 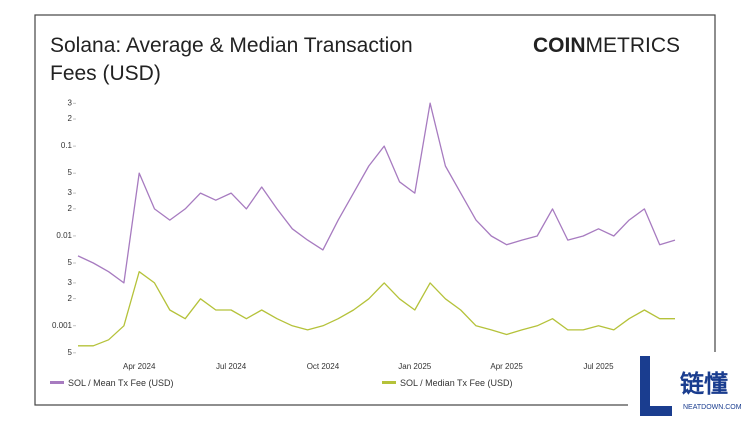 I want to click on x-tick-label: Jan 2025, so click(x=414, y=366).